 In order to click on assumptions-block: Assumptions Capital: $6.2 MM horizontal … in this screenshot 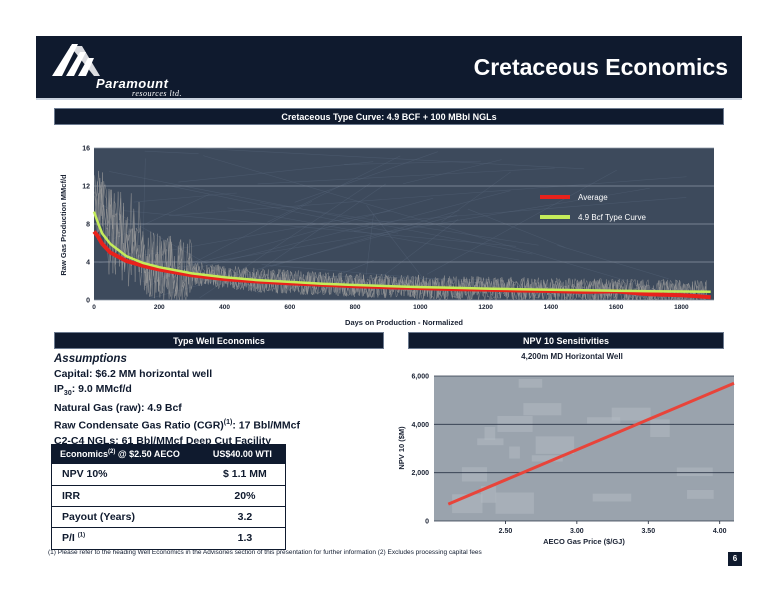, I will do `click(177, 400)`.